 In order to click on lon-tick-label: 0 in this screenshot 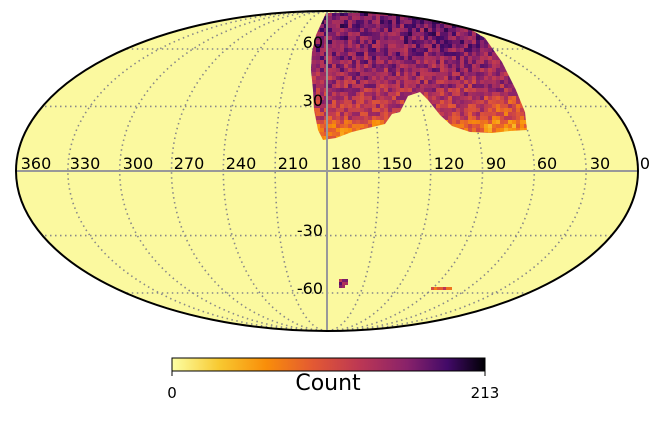, I will do `click(645, 163)`.